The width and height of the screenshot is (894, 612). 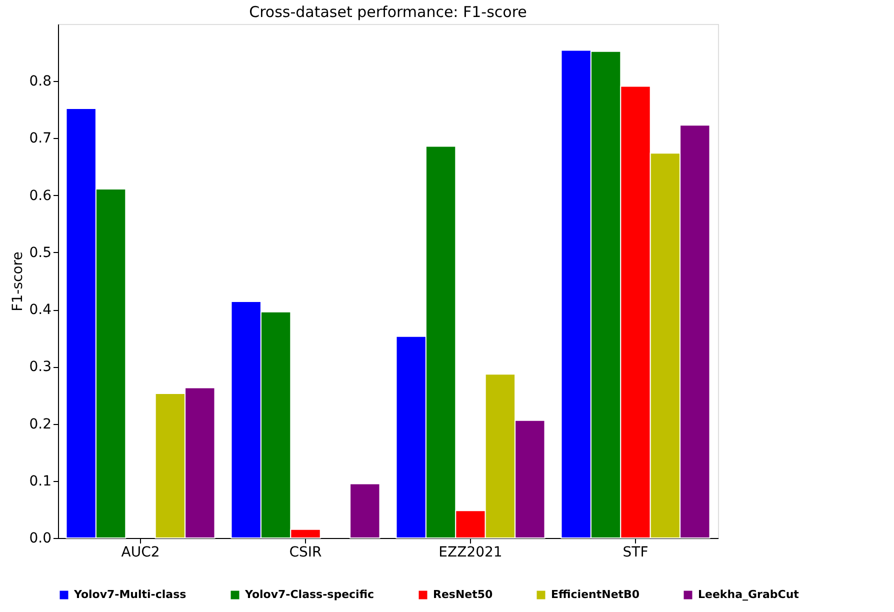 I want to click on x-tick-label: AUC2, so click(x=140, y=552).